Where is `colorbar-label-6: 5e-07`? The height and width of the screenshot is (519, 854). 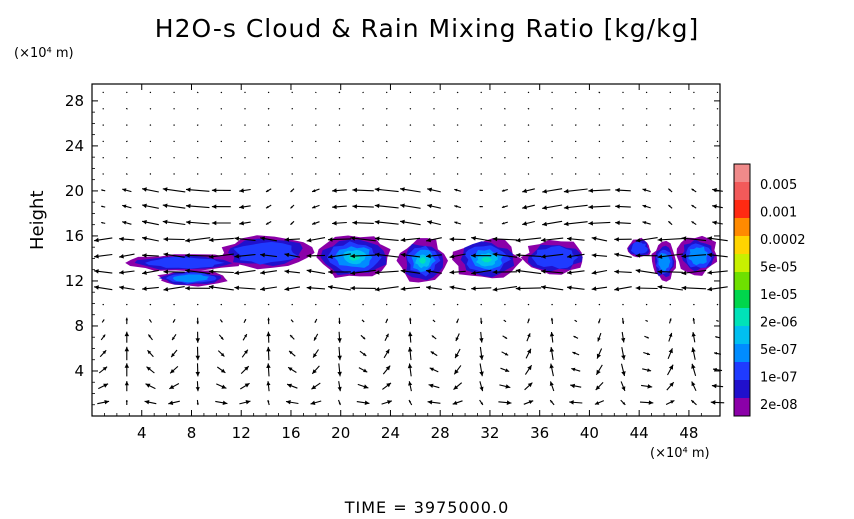 colorbar-label-6: 5e-07 is located at coordinates (779, 350).